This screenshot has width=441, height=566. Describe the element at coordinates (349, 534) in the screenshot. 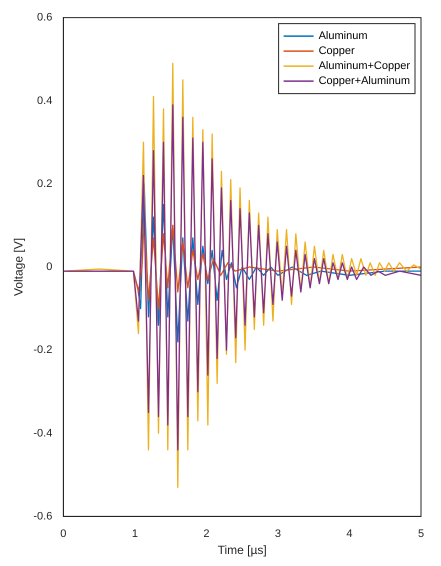

I see `x-tick-label: 4` at that location.